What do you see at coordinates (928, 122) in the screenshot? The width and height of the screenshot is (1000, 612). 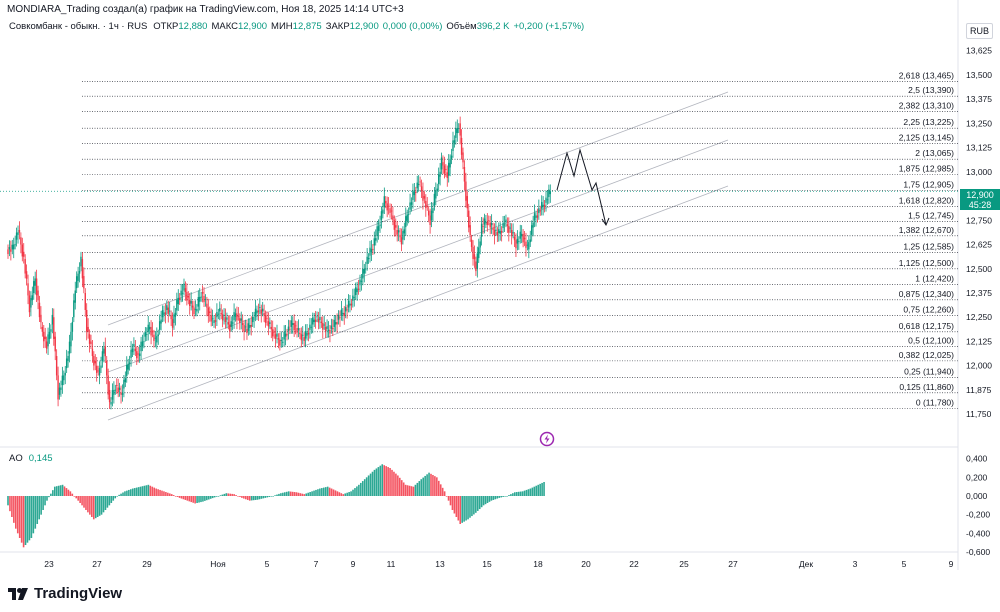 I see `fib-level-label: 2,25 (13,225)` at bounding box center [928, 122].